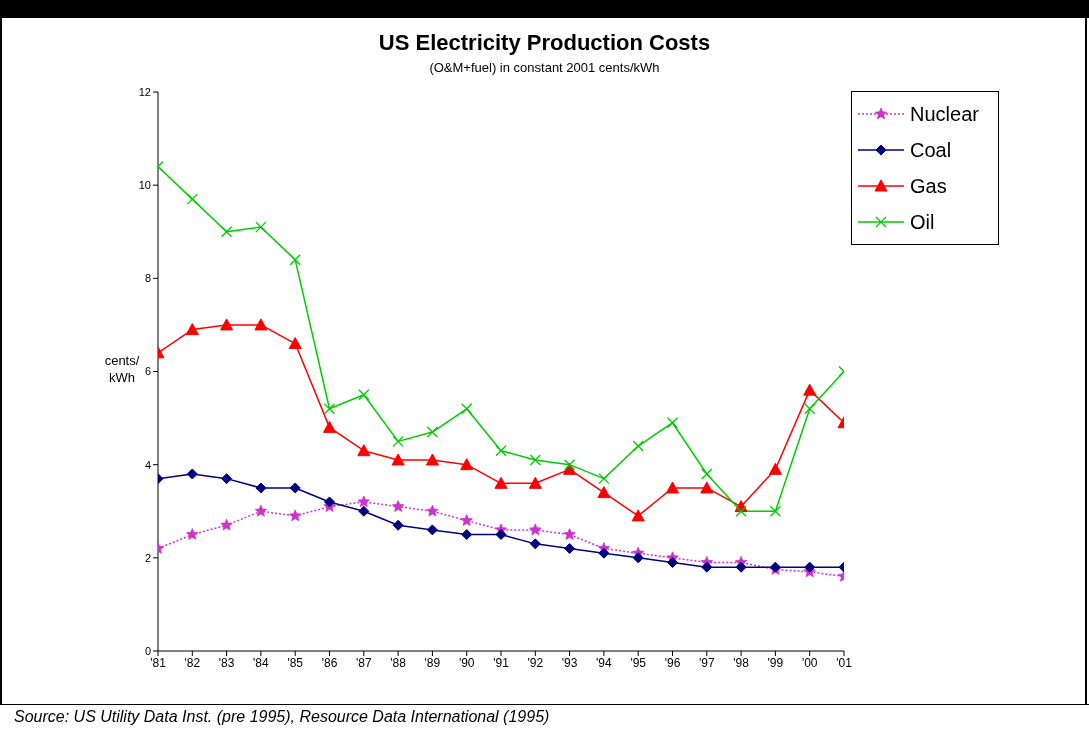 This screenshot has width=1089, height=736. Describe the element at coordinates (158, 662) in the screenshot. I see `x-tick-label: '81` at that location.